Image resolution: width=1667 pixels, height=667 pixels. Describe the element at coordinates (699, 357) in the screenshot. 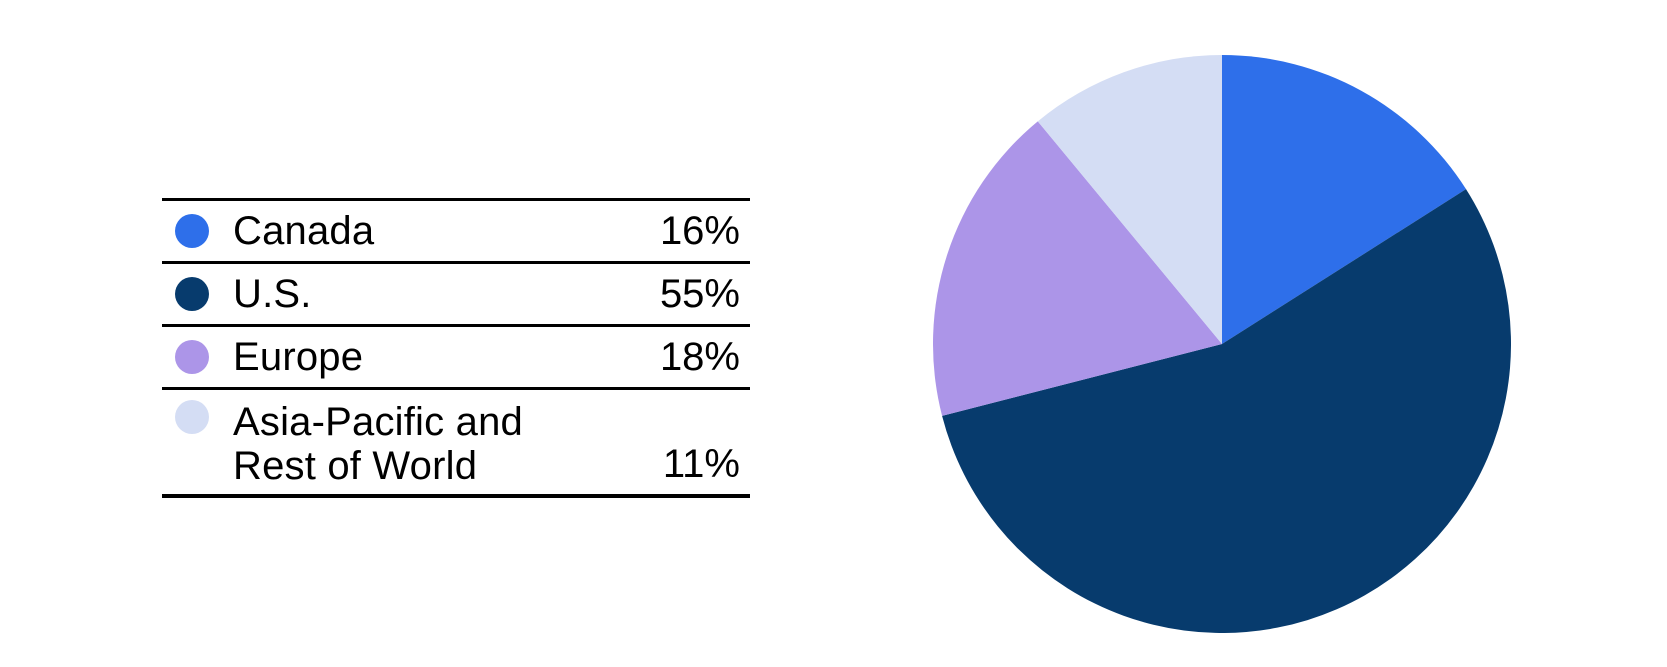

I see `legend-value-europe: 18%` at that location.